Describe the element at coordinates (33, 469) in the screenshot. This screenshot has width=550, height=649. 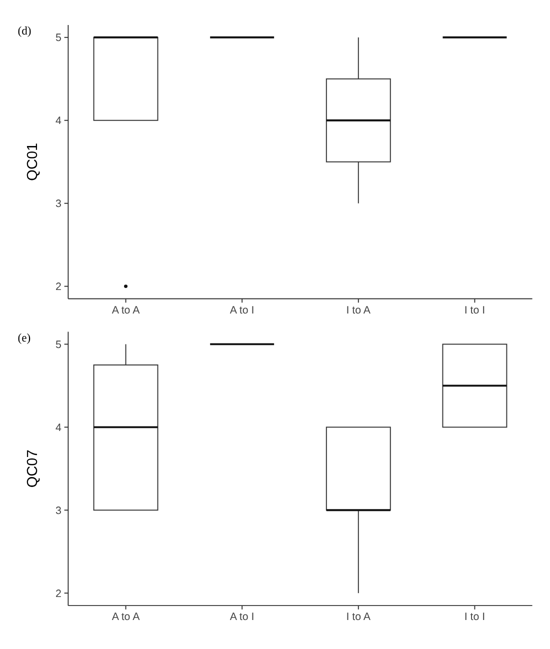
I see `y-axis-title: QC07` at that location.